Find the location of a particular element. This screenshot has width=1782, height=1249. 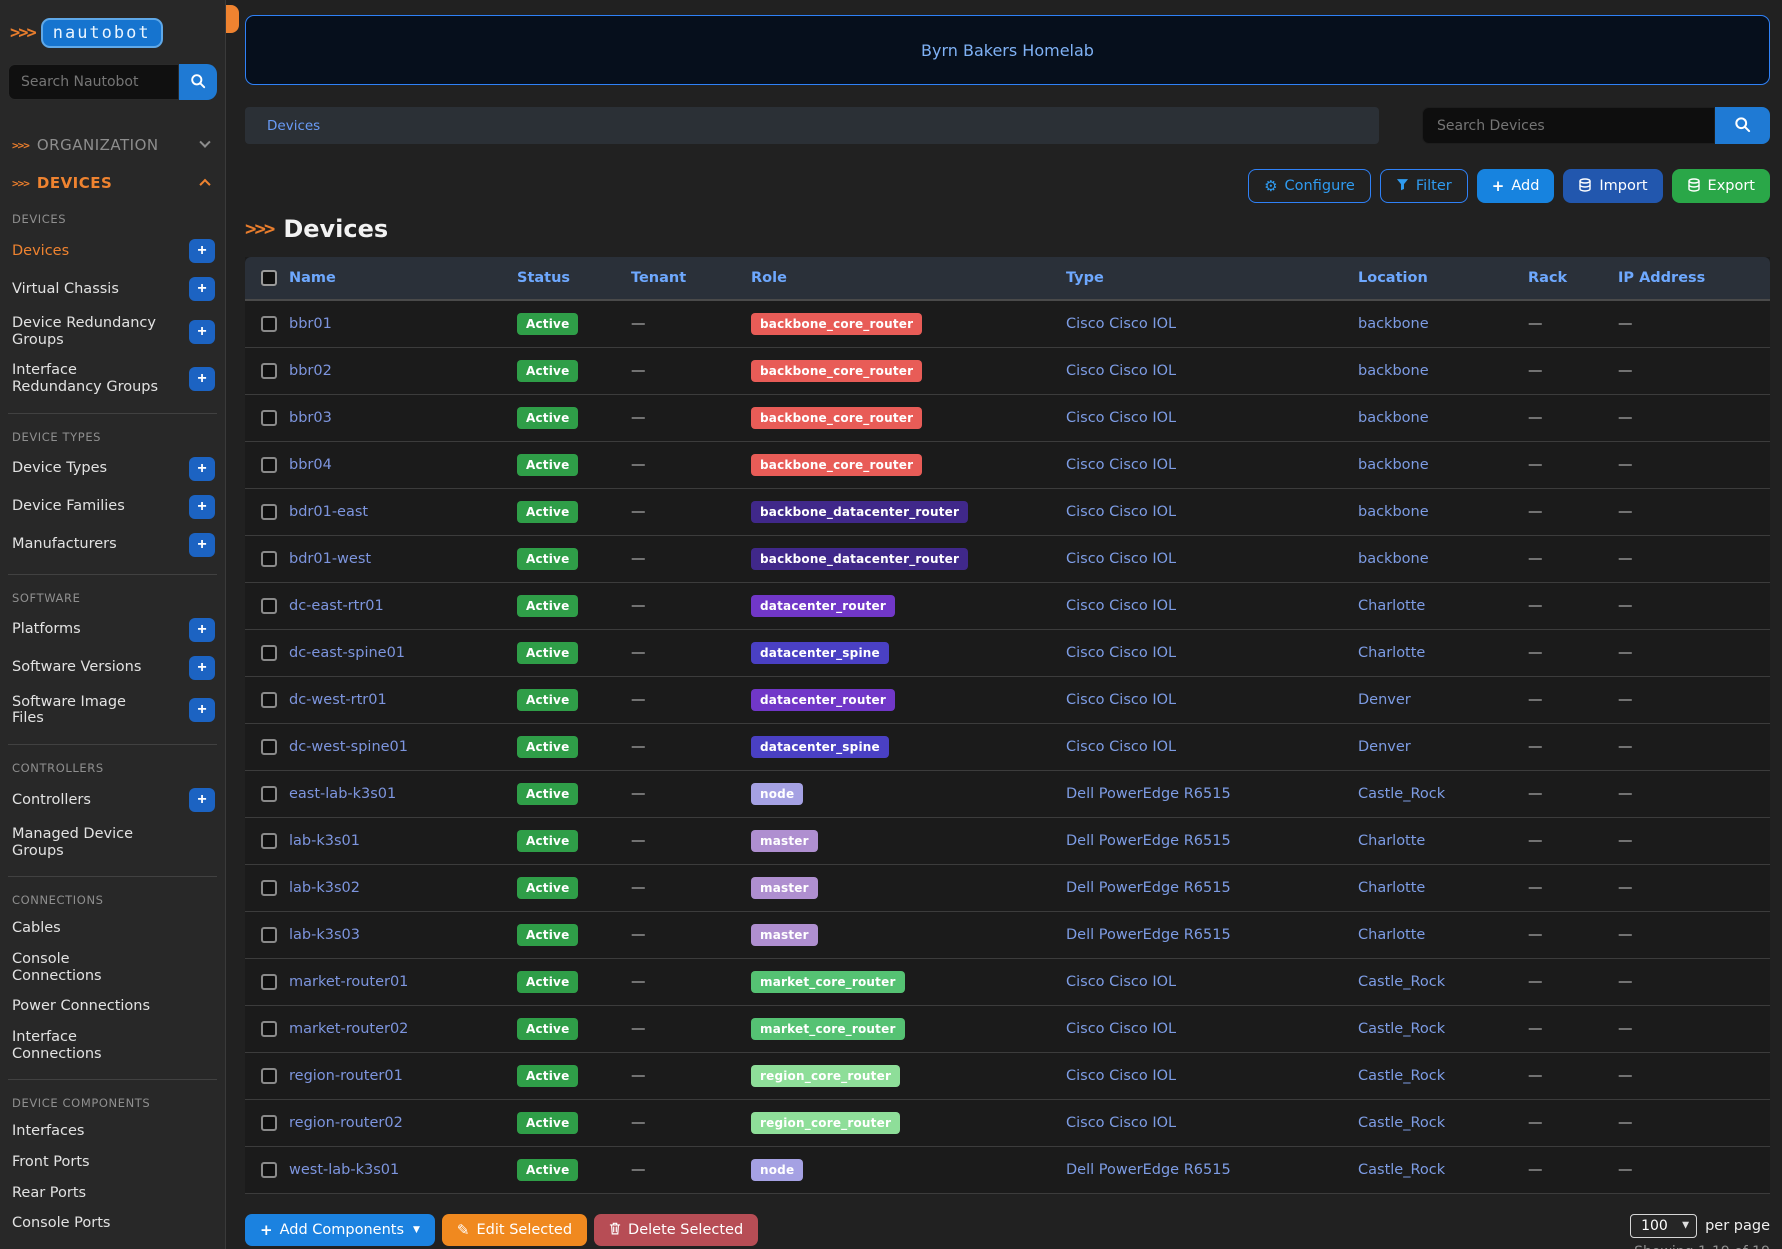

device-name-link: dc-east-spine01 is located at coordinates (347, 653).